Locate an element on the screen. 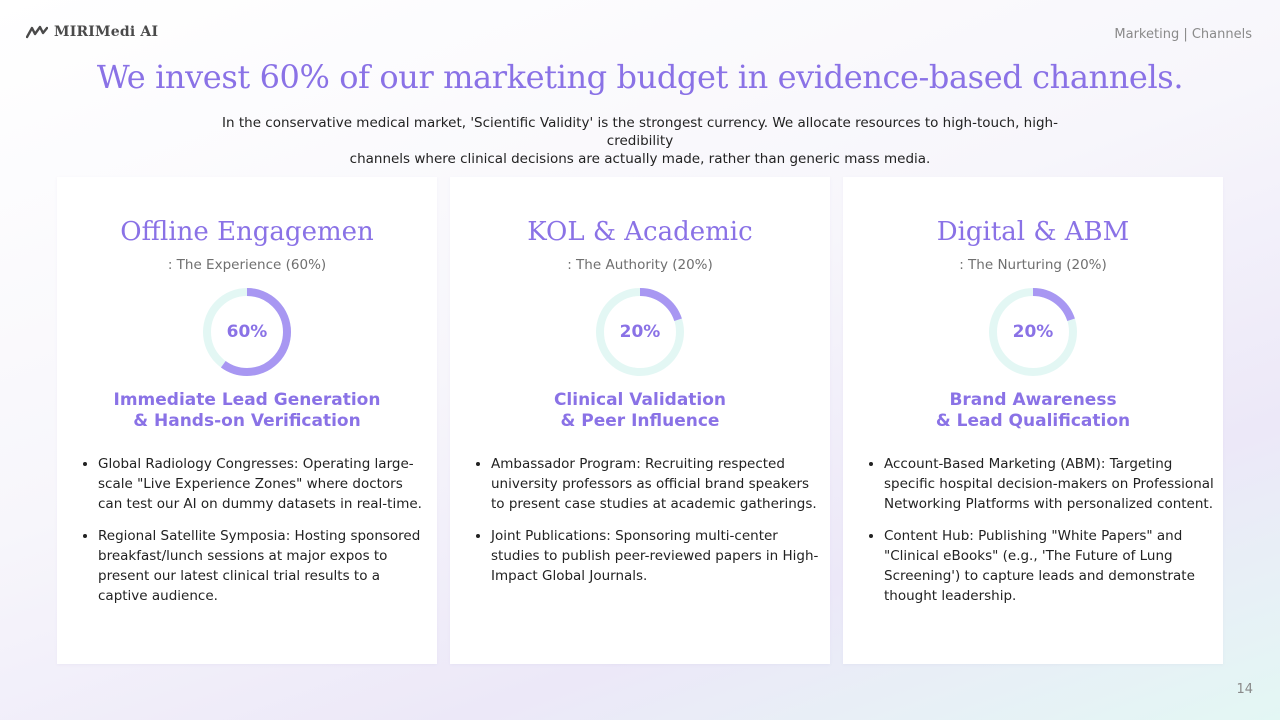 The width and height of the screenshot is (1280, 720). logo-text: MIRIMedi AI is located at coordinates (106, 32).